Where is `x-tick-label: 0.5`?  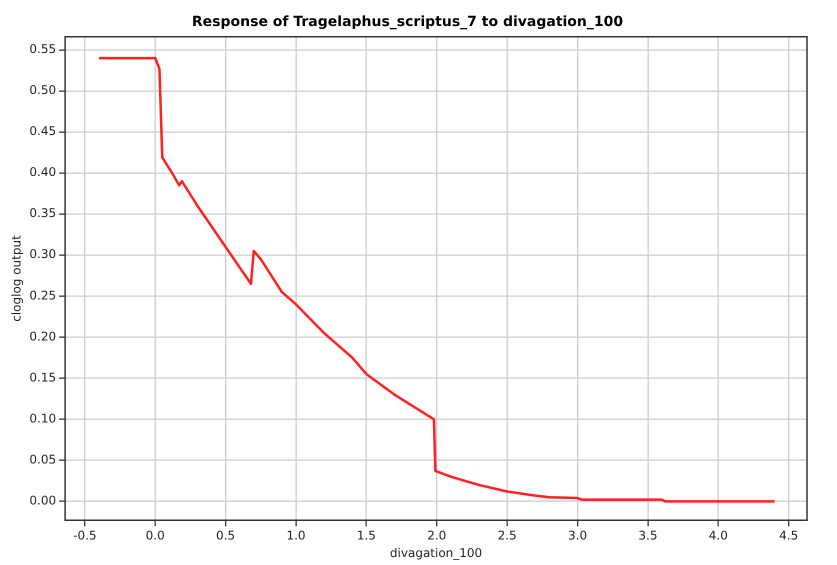 x-tick-label: 0.5 is located at coordinates (226, 535).